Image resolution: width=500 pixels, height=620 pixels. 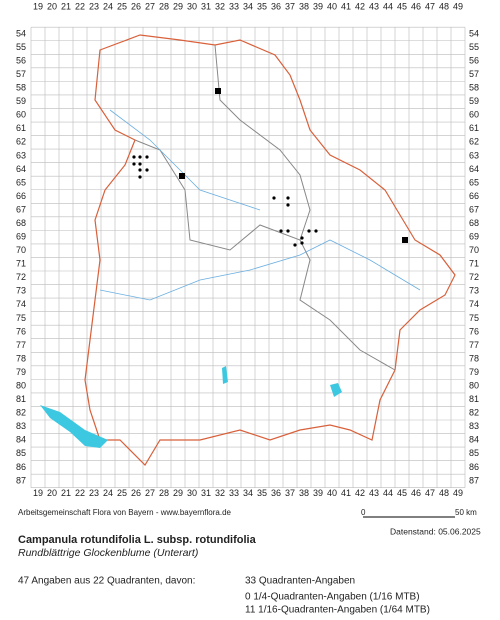 What do you see at coordinates (38, 6) in the screenshot?
I see `column-label: 19` at bounding box center [38, 6].